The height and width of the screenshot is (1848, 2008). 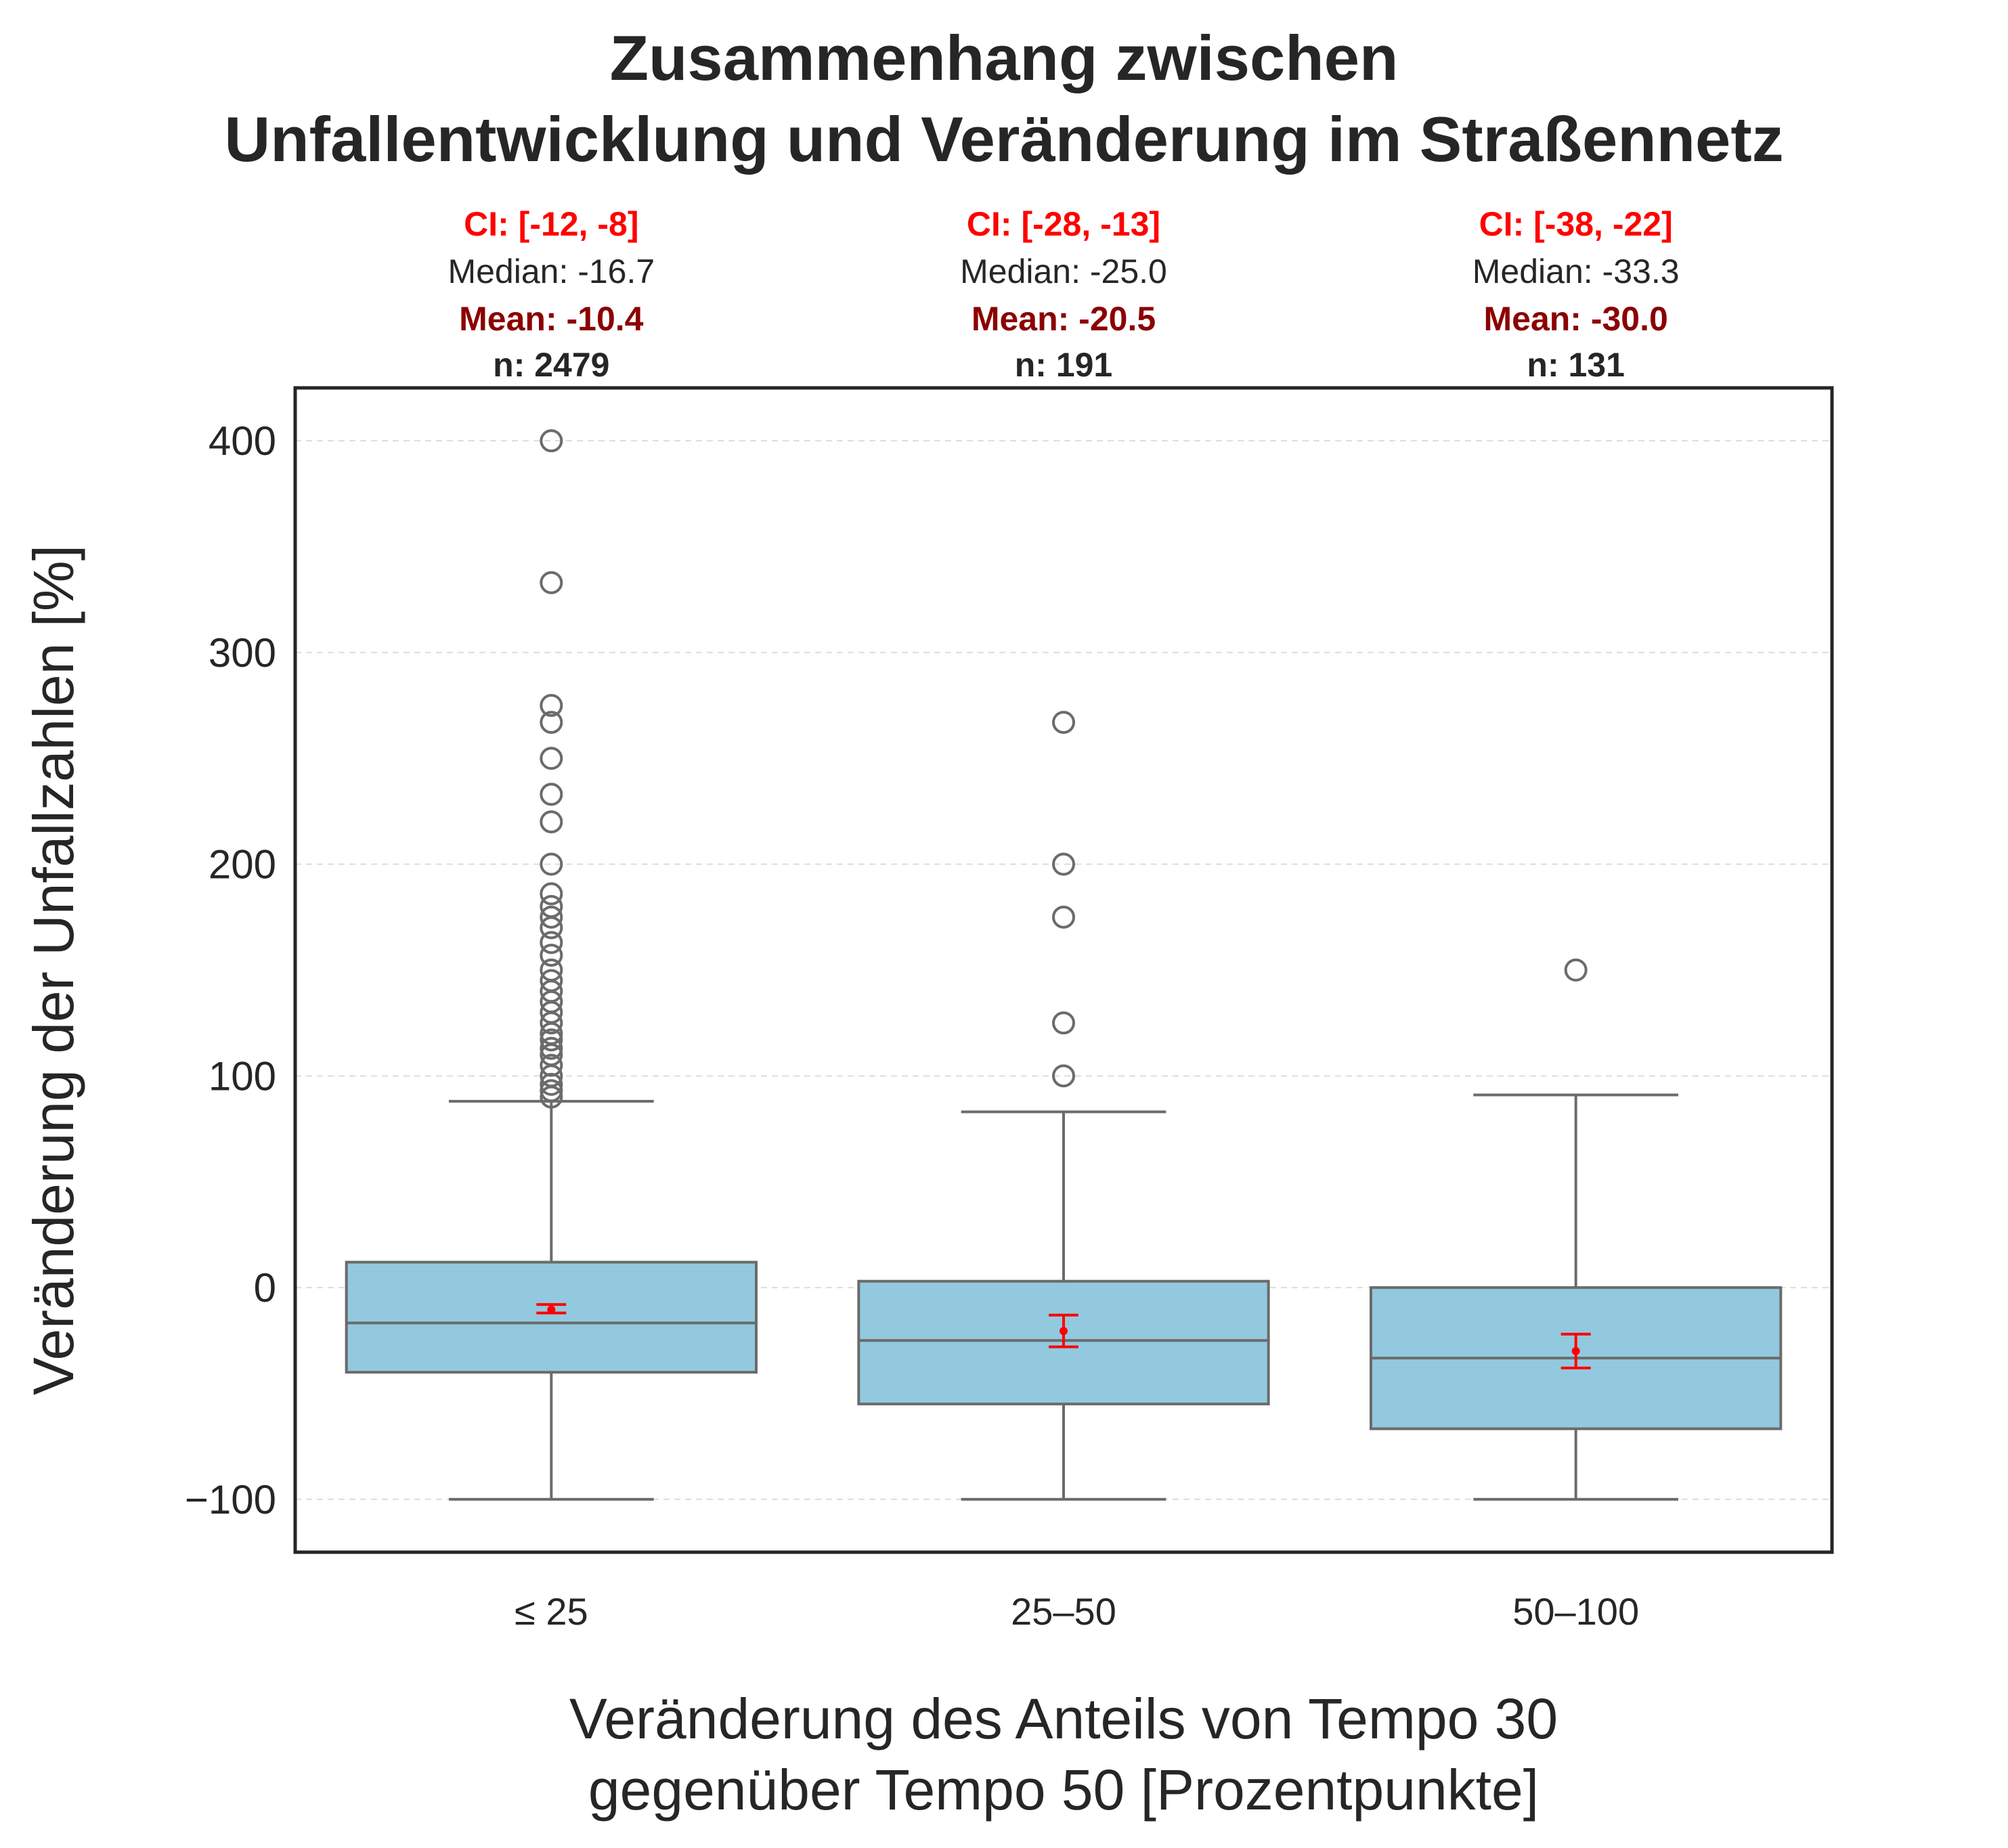 What do you see at coordinates (1063, 1719) in the screenshot?
I see `x-axis-title-line-1: Veränderung des Anteils von Tempo 30` at bounding box center [1063, 1719].